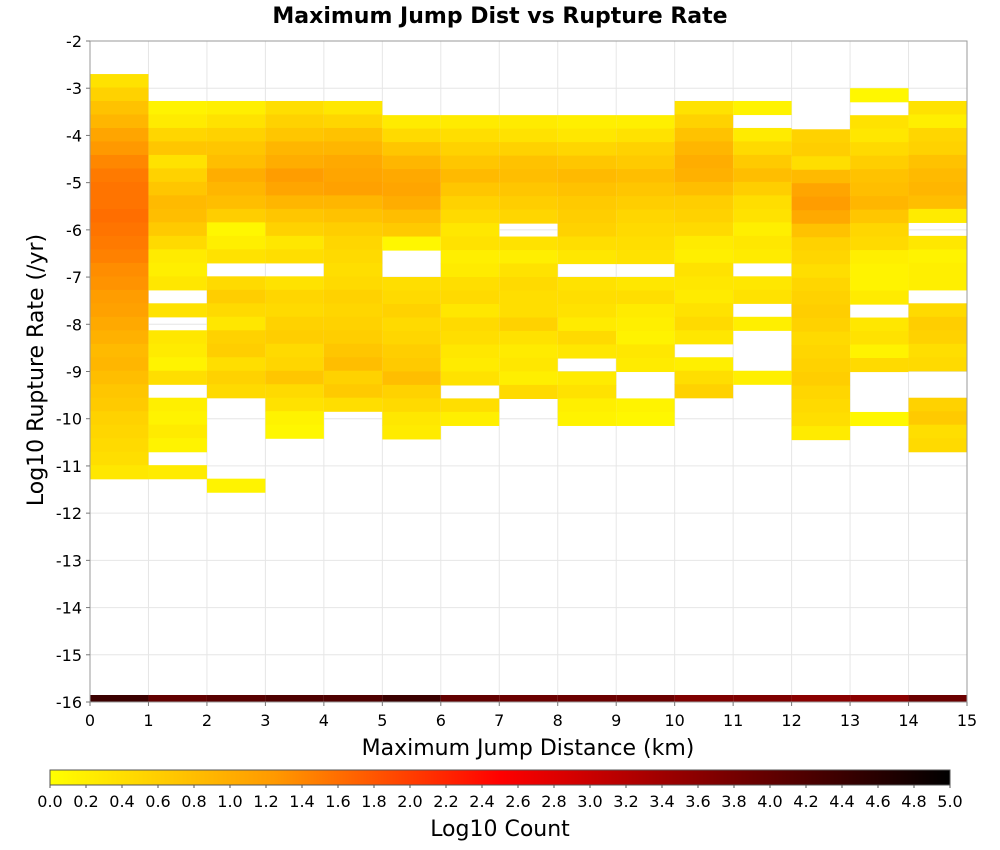 Image resolution: width=1000 pixels, height=850 pixels. I want to click on colorbar-tick-label: 5.0, so click(949, 801).